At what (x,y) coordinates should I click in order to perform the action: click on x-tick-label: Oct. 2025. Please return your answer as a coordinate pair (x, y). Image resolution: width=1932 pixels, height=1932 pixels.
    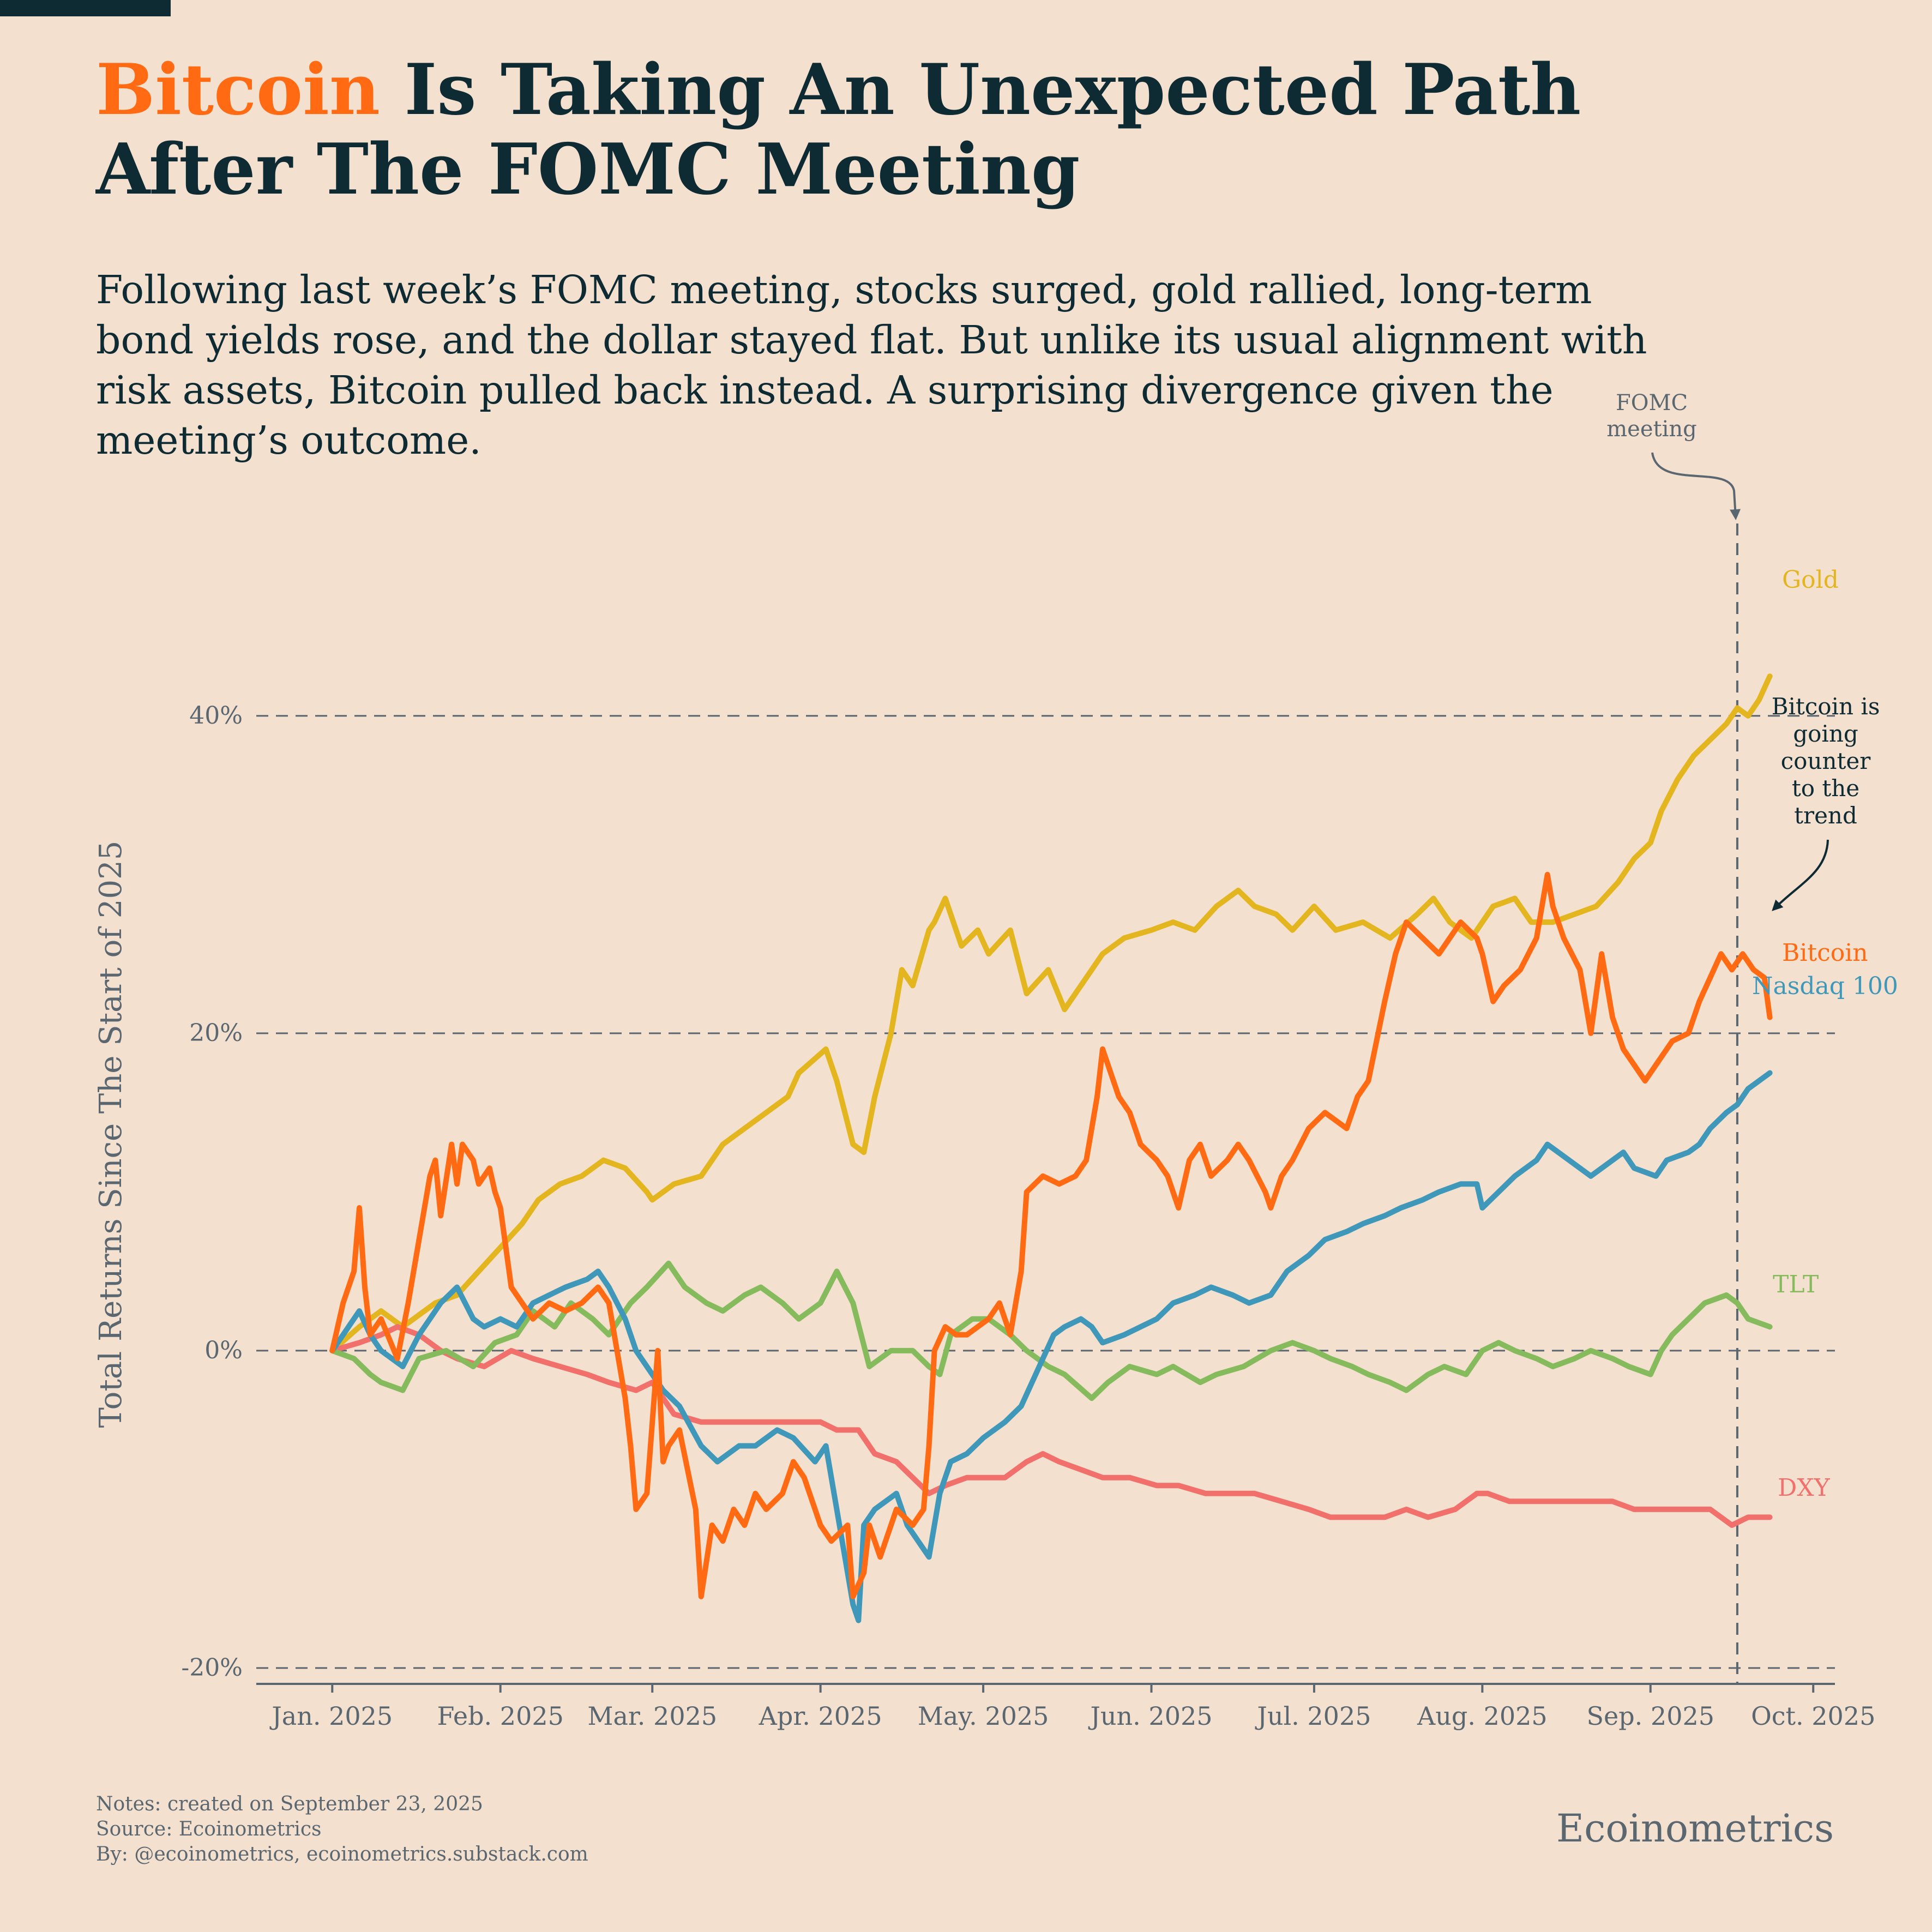
    Looking at the image, I should click on (1813, 1716).